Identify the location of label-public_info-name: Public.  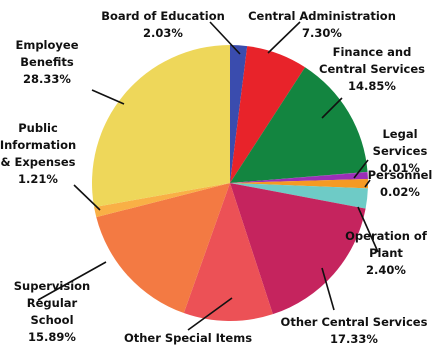
(38, 128).